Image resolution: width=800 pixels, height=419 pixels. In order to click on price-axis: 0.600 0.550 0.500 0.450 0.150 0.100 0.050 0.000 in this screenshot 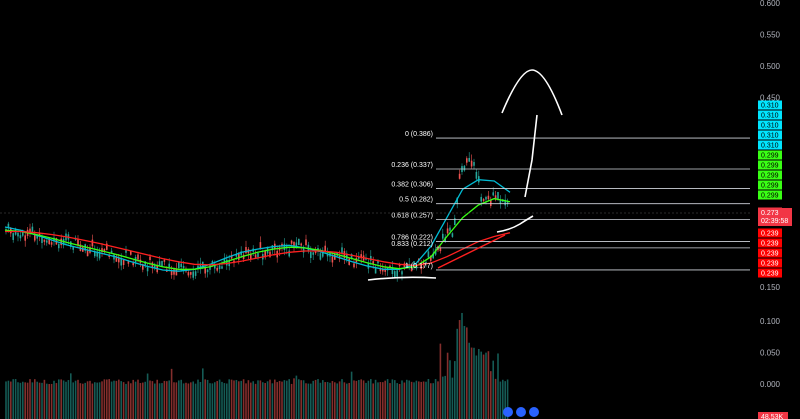, I will do `click(770, 194)`.